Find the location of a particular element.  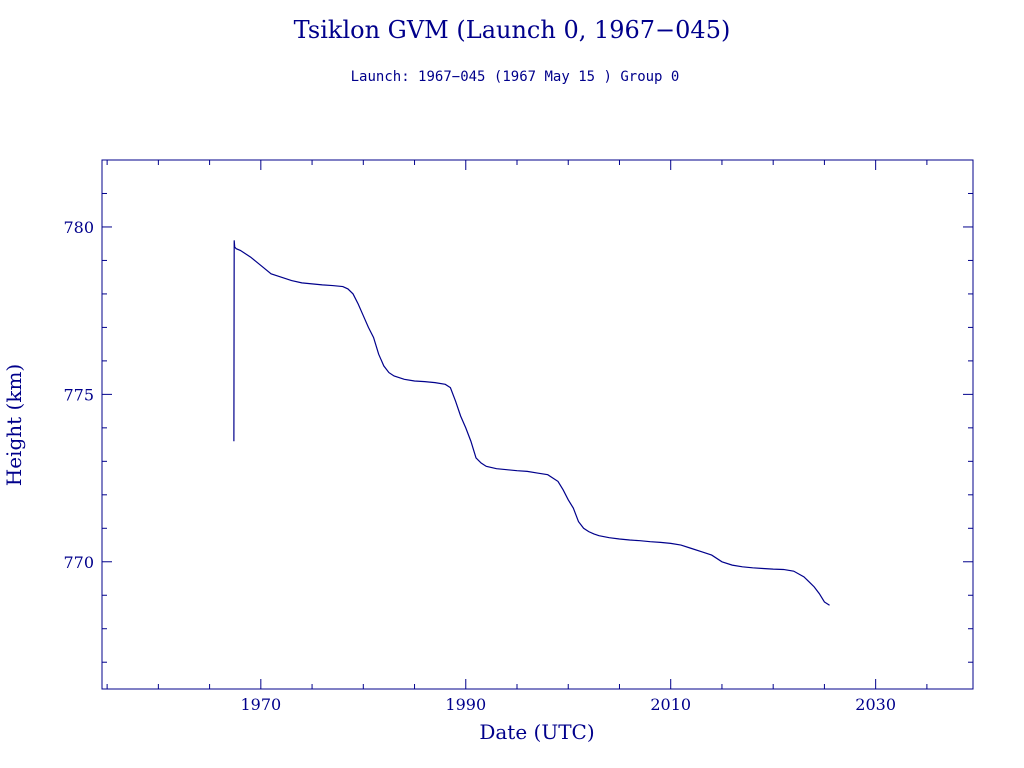

chart-title: Tsiklon GVM (Launch 0, 1967−045) is located at coordinates (512, 30).